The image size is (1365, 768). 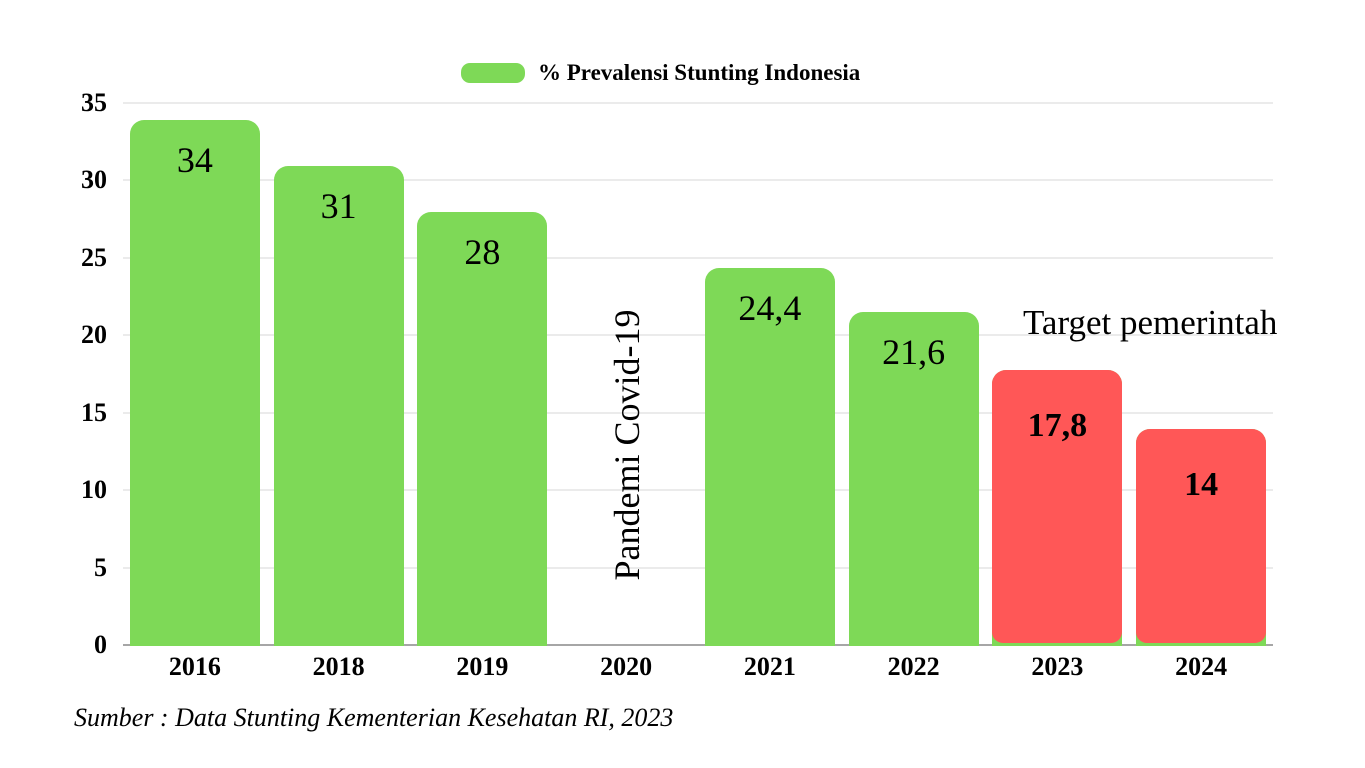 I want to click on y-tick-label: 25, so click(x=94, y=257).